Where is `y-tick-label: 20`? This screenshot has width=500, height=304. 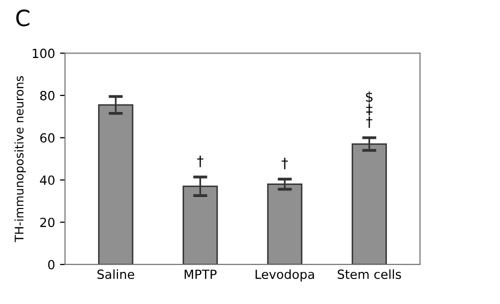 y-tick-label: 20 is located at coordinates (47, 223).